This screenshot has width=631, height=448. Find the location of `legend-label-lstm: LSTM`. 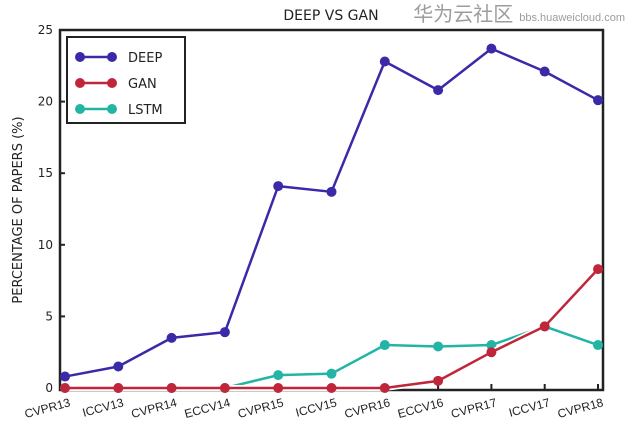

legend-label-lstm: LSTM is located at coordinates (145, 110).